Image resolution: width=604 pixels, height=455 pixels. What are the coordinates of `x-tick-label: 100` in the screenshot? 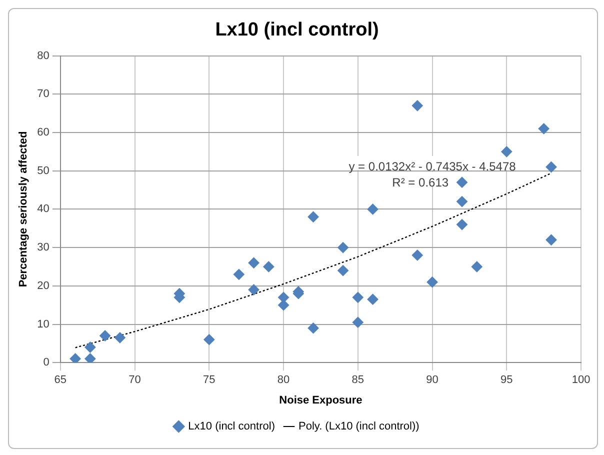 It's located at (581, 380).